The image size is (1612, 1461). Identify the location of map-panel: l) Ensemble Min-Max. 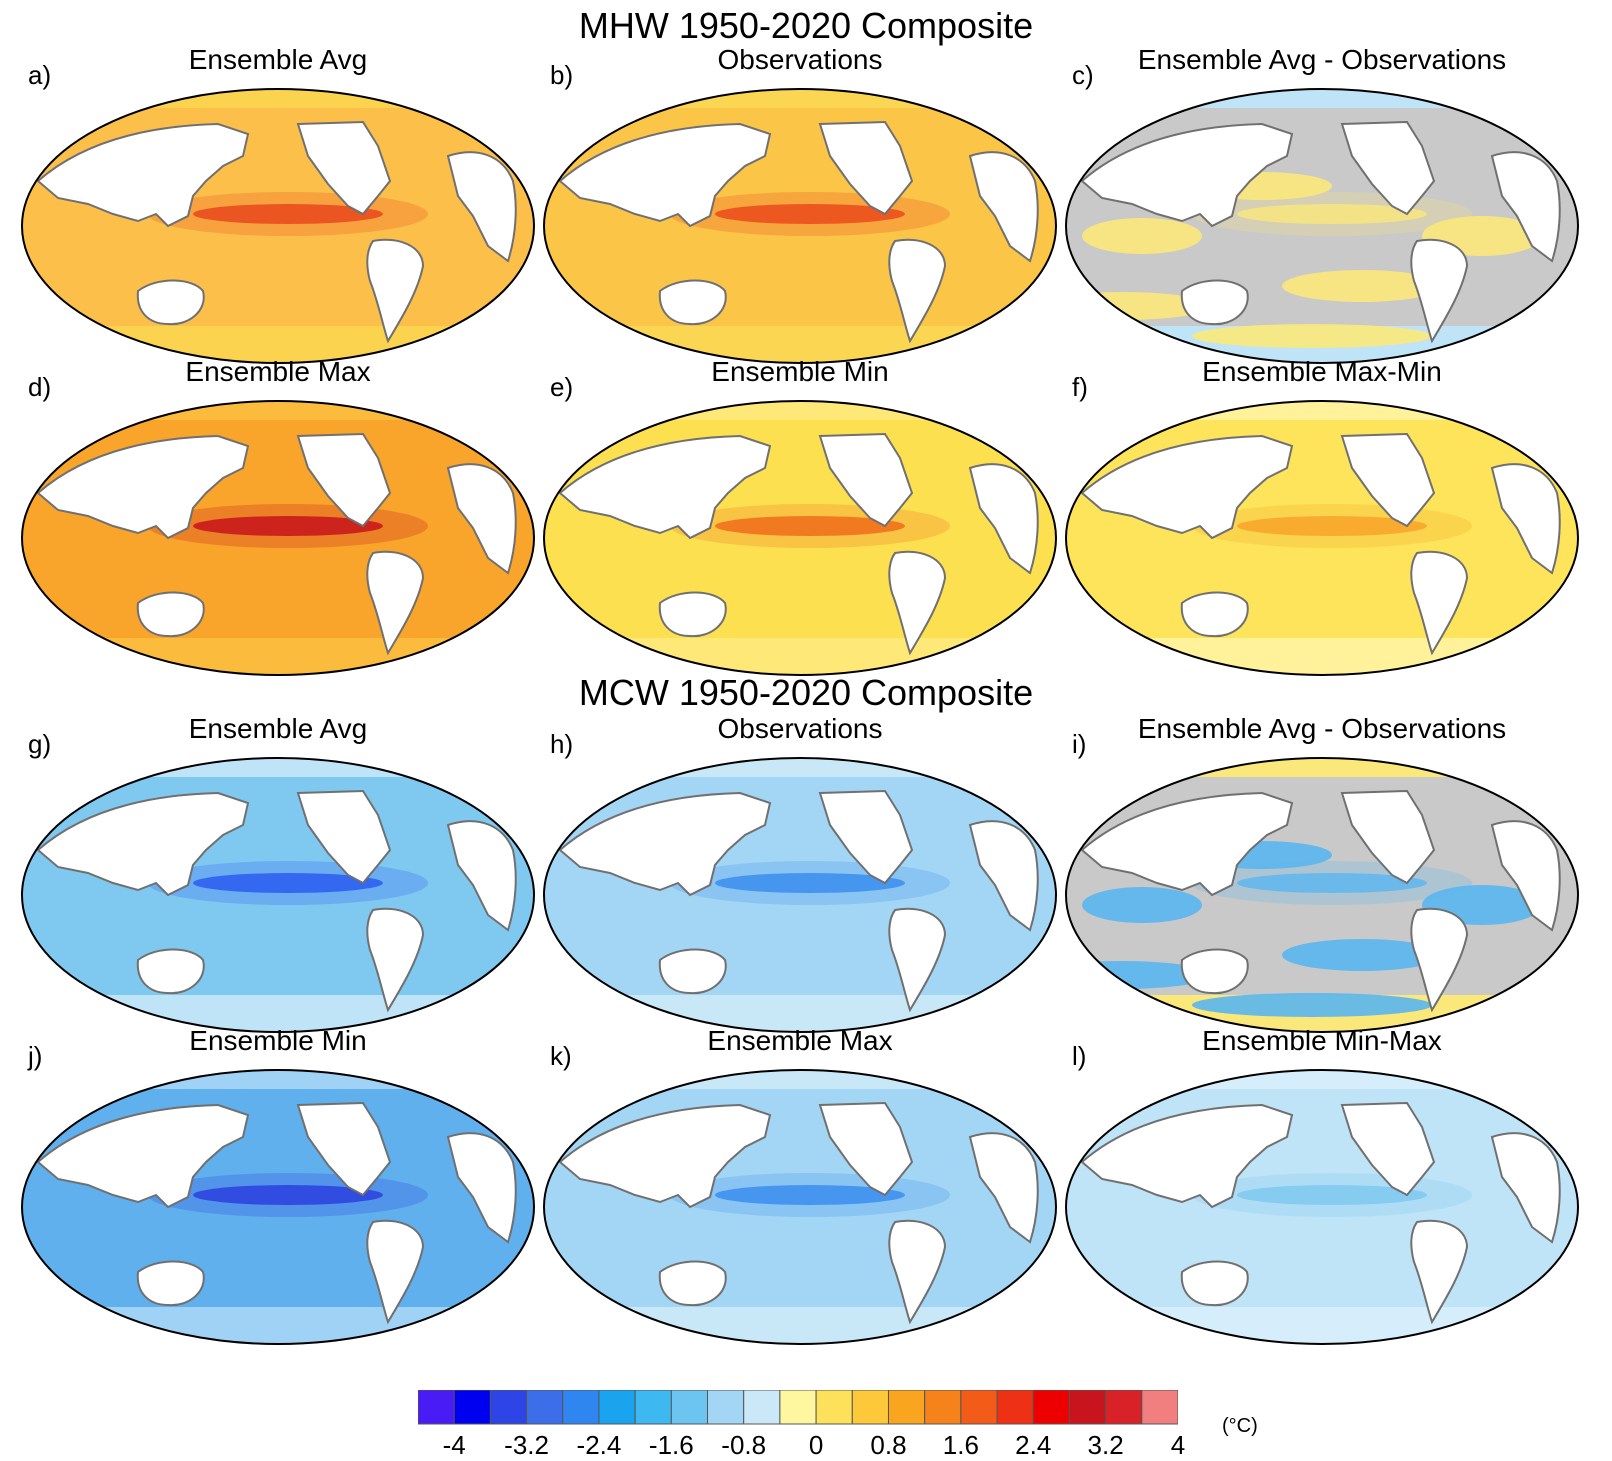
(1322, 1185).